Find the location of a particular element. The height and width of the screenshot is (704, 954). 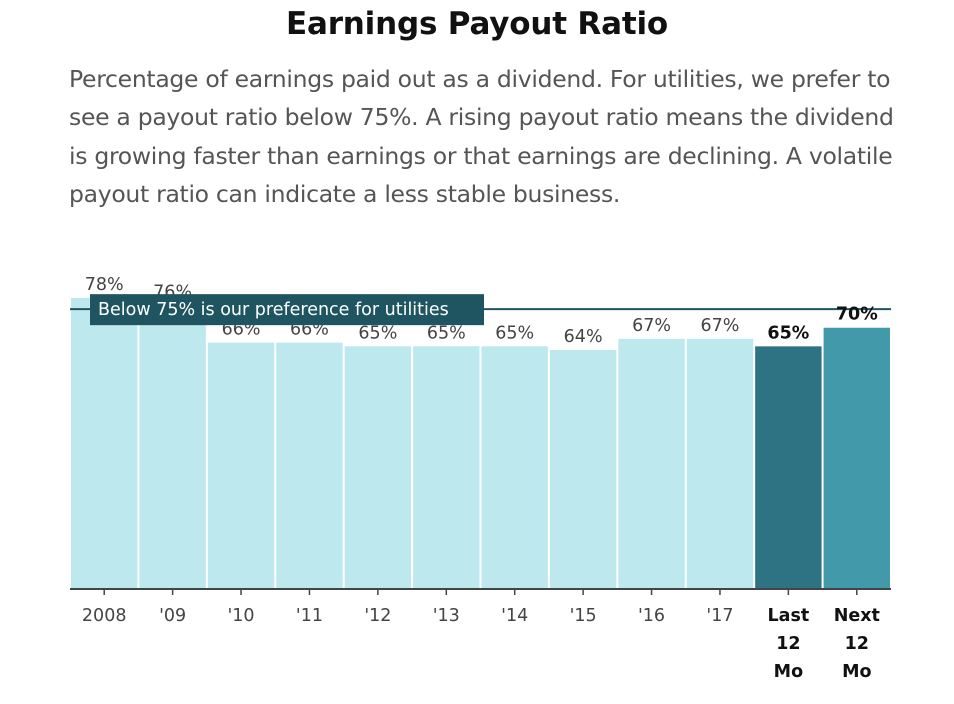

value-label-0: 78% is located at coordinates (104, 285).